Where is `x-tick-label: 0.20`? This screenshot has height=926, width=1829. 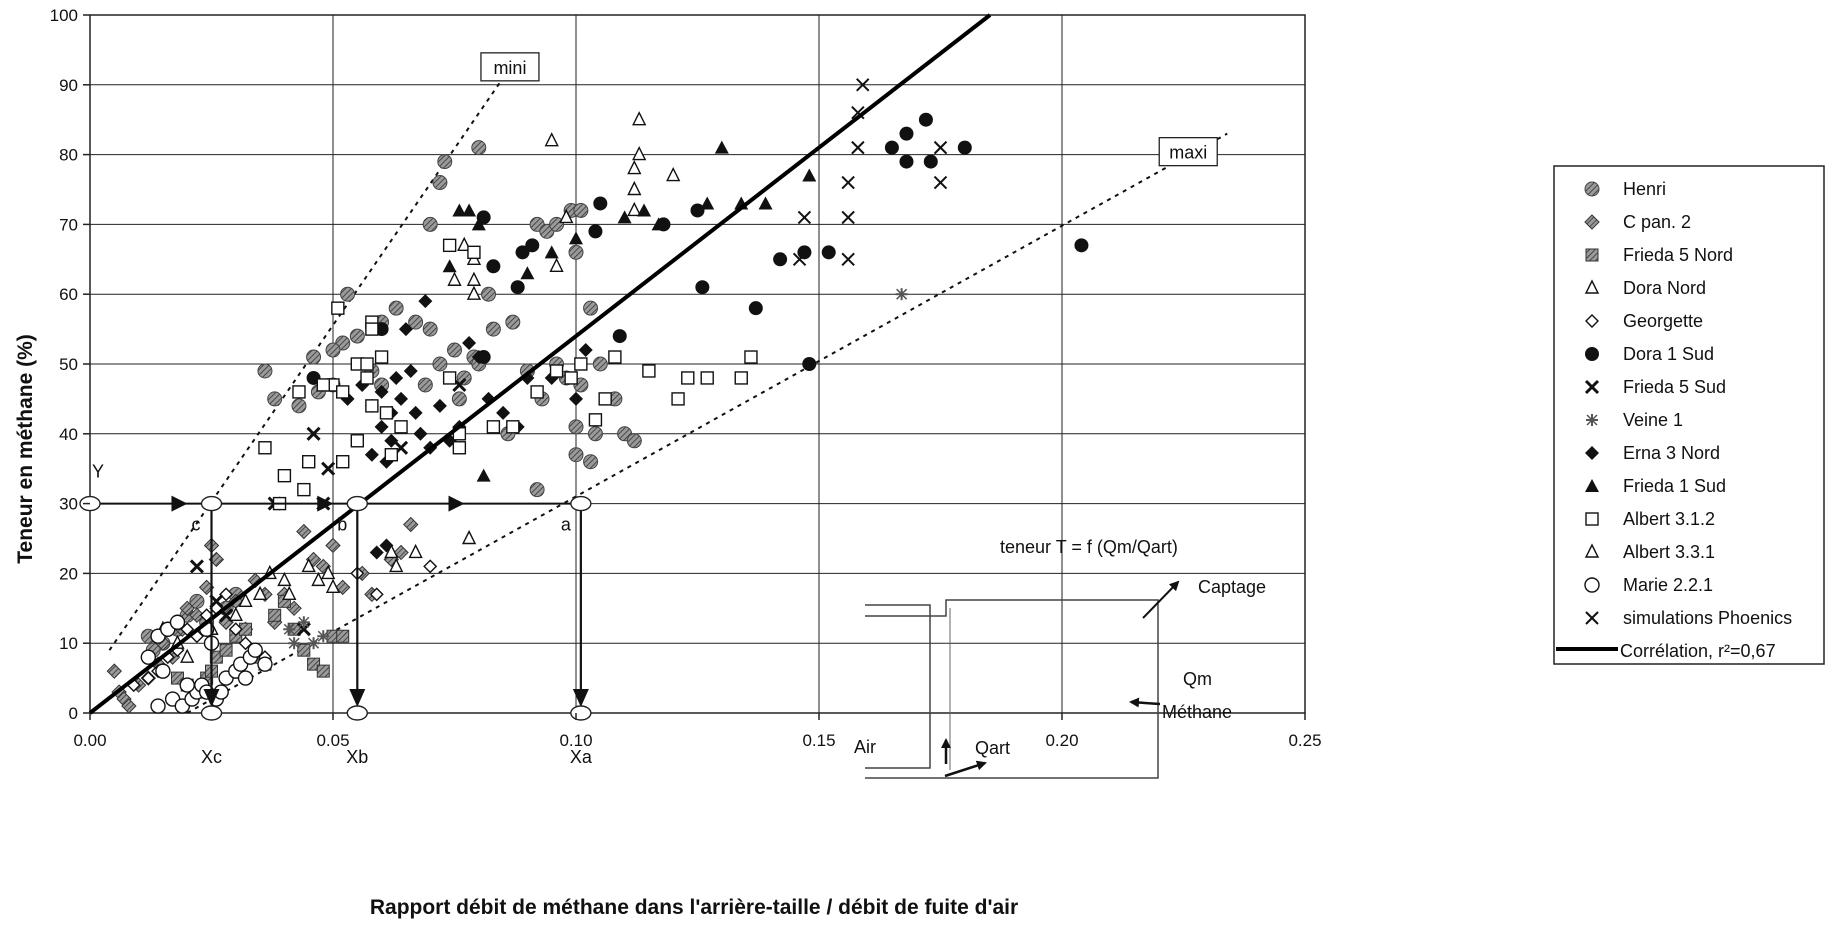 x-tick-label: 0.20 is located at coordinates (1061, 740).